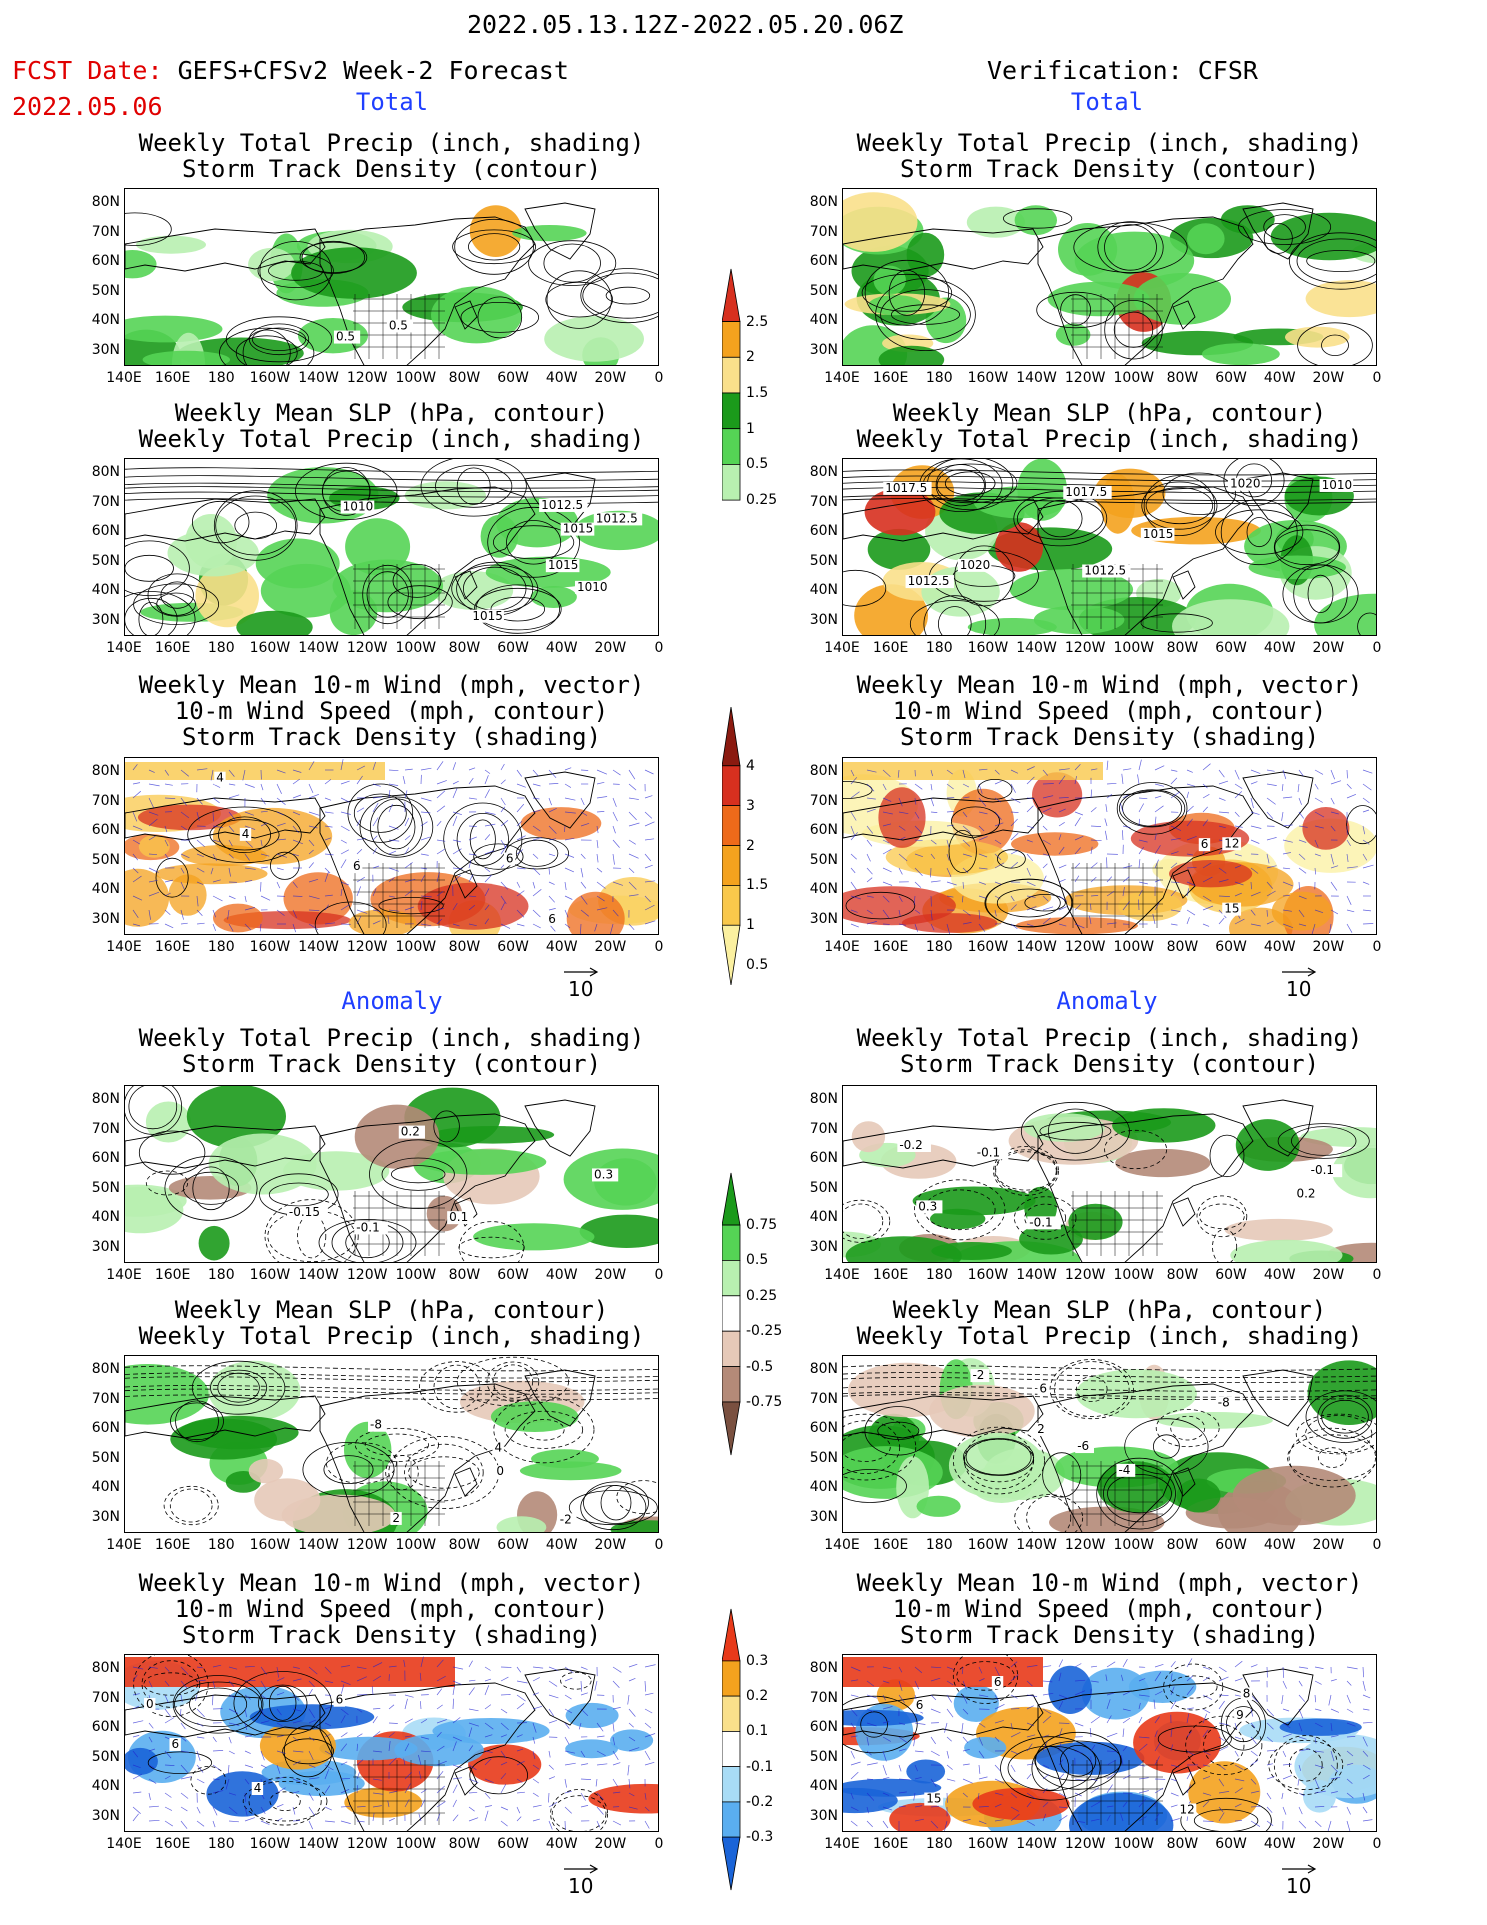  I want to click on colorbar-label: 1.5, so click(757, 885).